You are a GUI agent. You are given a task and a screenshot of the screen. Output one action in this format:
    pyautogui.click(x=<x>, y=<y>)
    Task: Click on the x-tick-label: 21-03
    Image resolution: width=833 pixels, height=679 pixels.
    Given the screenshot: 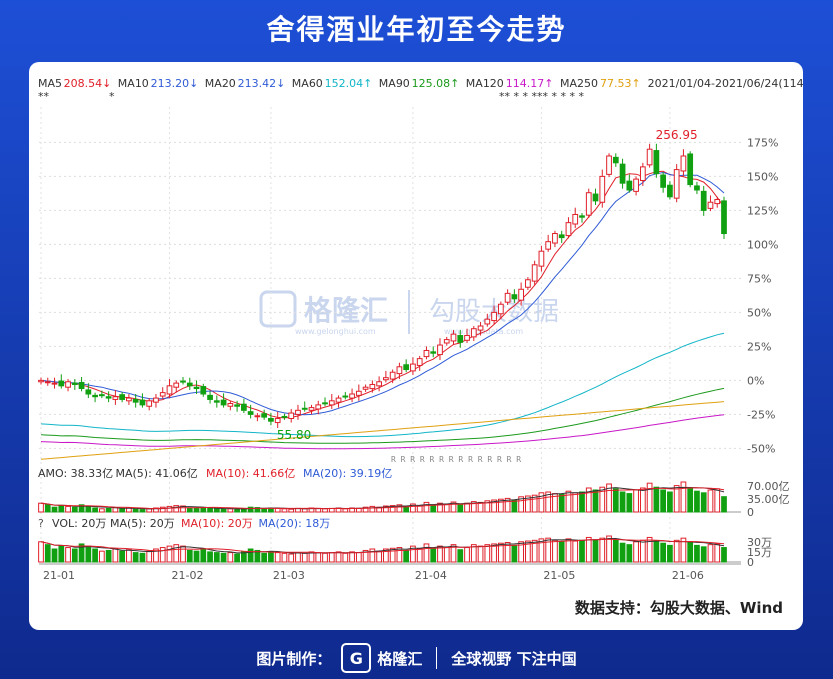 What is the action you would take?
    pyautogui.click(x=289, y=575)
    